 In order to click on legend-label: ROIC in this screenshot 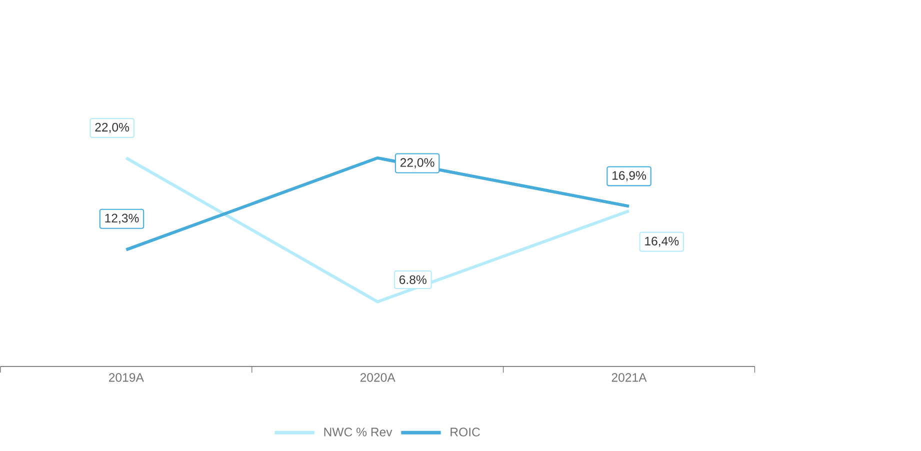, I will do `click(465, 432)`.